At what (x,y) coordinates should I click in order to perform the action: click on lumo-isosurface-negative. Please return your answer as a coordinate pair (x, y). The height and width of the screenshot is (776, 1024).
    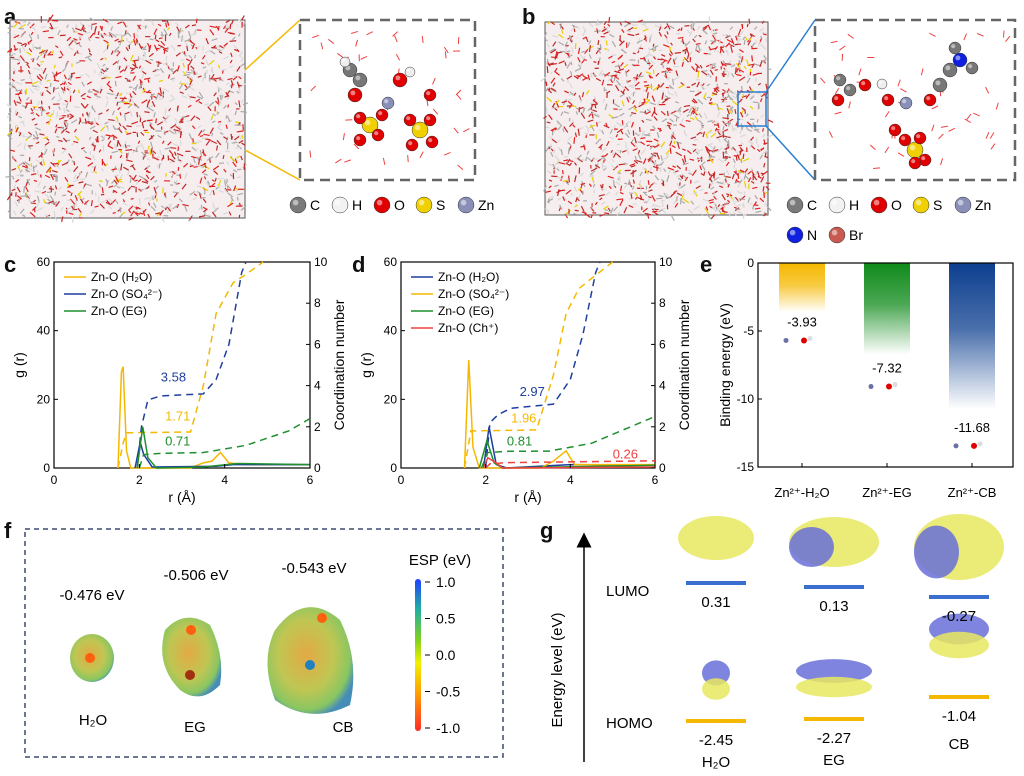
    Looking at the image, I should click on (811, 547).